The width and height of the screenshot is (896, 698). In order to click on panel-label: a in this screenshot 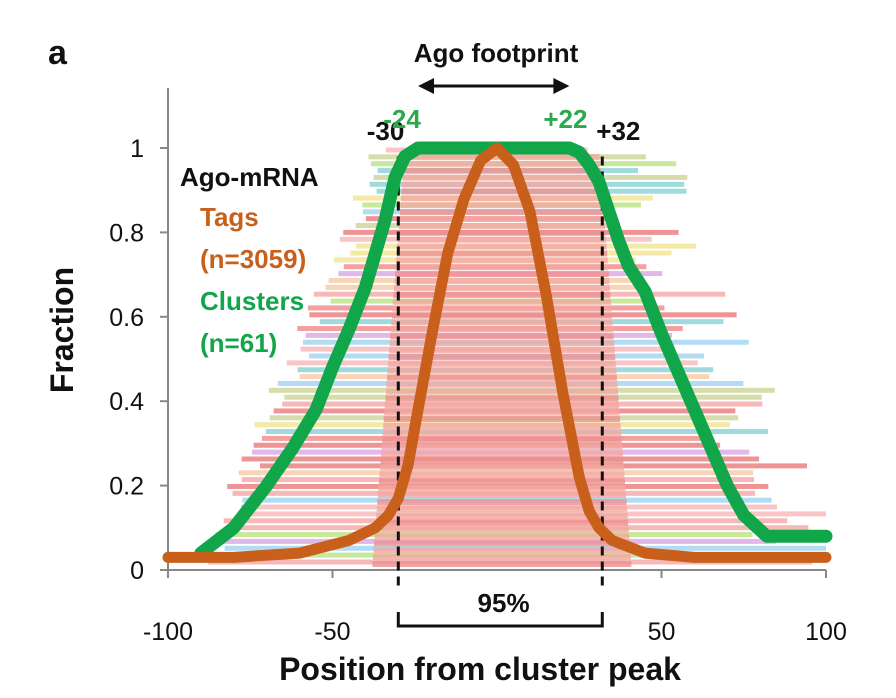, I will do `click(58, 53)`.